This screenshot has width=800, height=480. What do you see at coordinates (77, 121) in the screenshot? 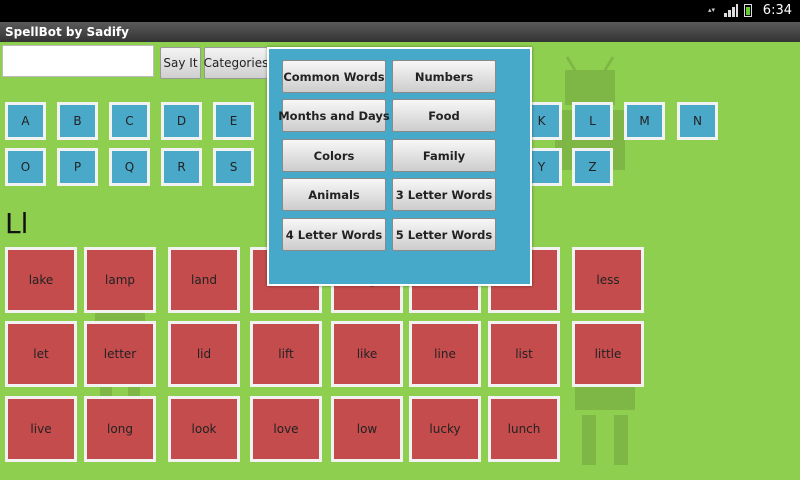
I see `letter-tile-b: B` at bounding box center [77, 121].